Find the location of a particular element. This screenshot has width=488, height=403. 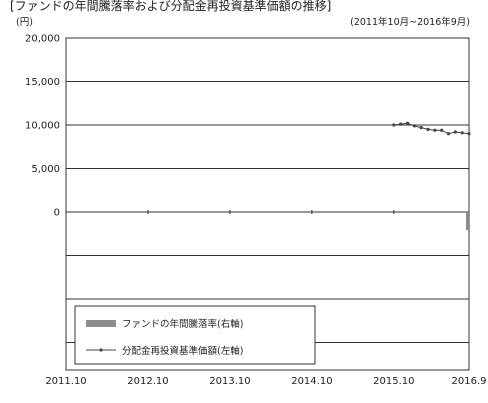

y-unit-label: (円) is located at coordinates (24, 22).